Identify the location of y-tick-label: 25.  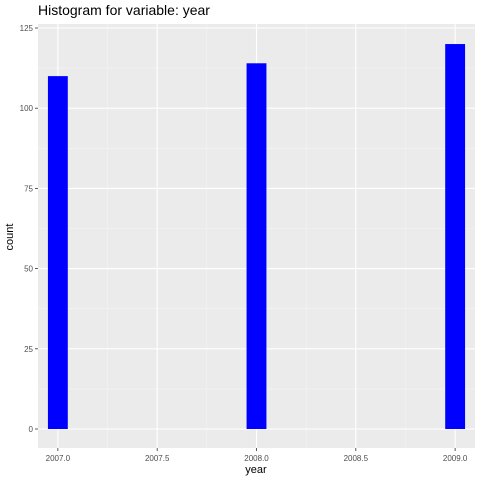
(28, 349).